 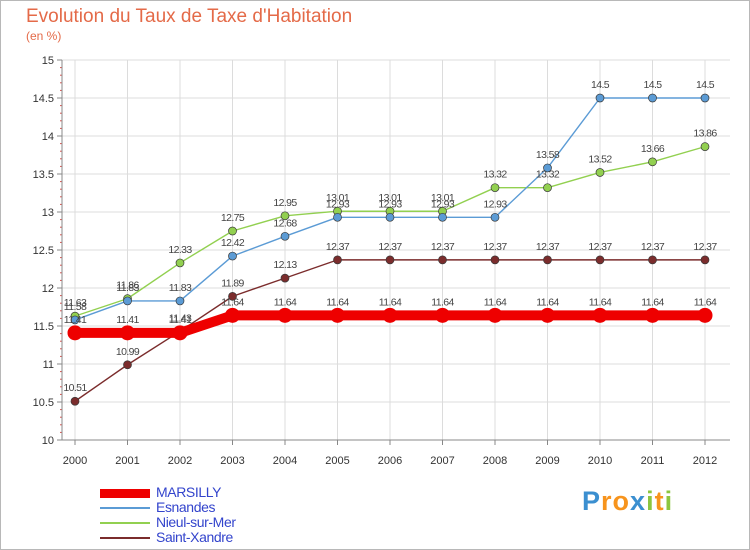 I want to click on data-label-esnandes: 13.58, so click(x=548, y=155).